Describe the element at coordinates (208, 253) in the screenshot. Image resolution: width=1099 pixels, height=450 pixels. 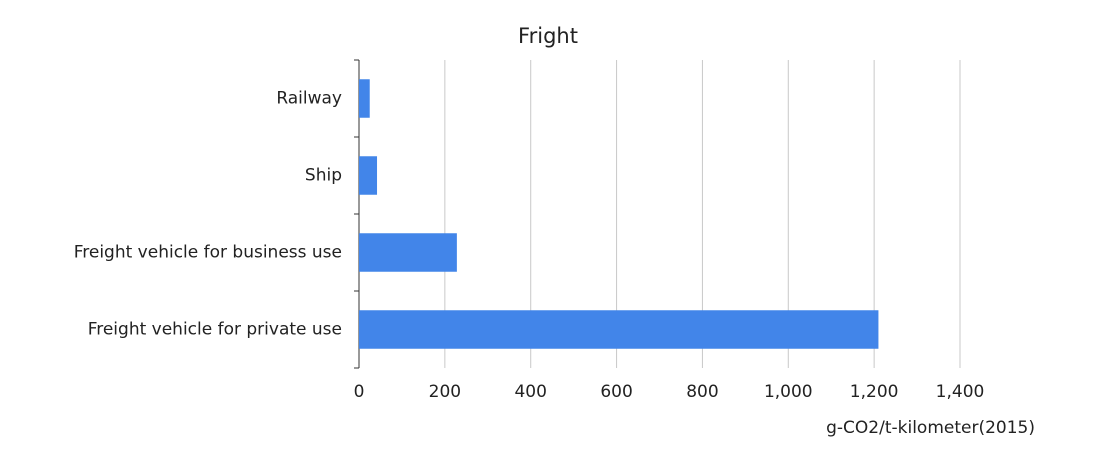
I see `y-tick-label: Freight vehicle for business use` at that location.